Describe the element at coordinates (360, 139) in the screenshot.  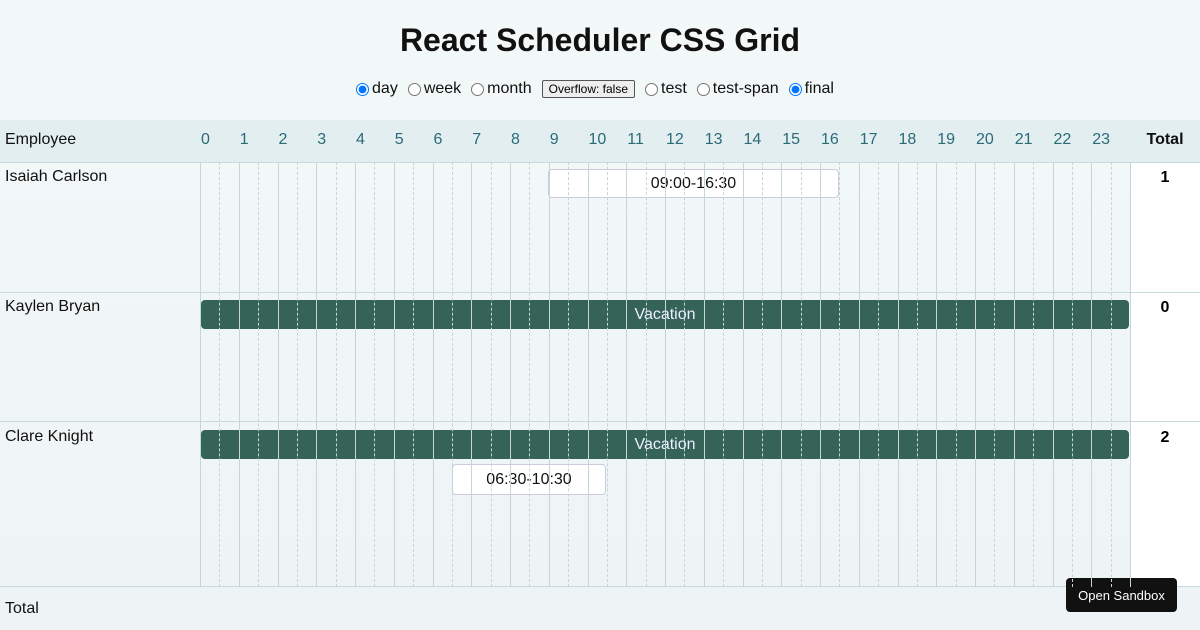
I see `hour-label: 4` at that location.